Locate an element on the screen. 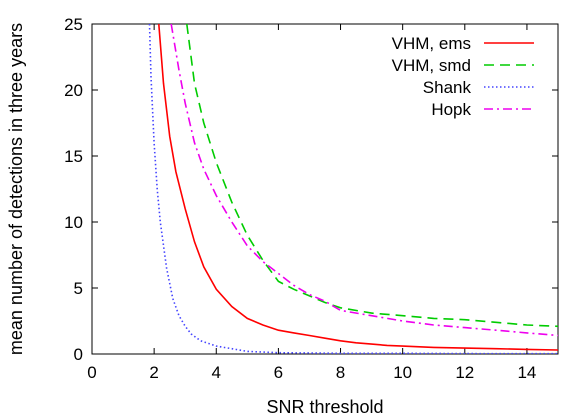  legend-label: Shank is located at coordinates (447, 87).